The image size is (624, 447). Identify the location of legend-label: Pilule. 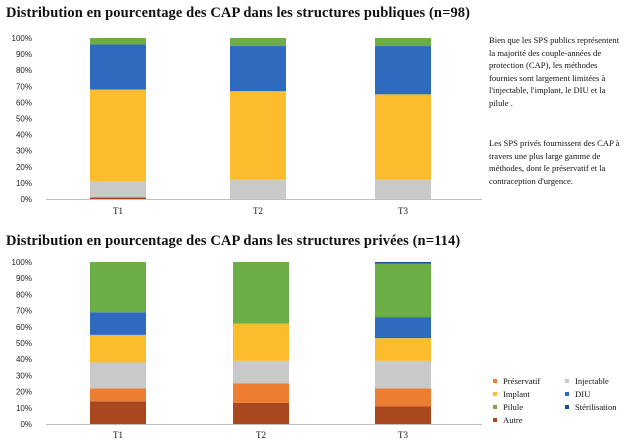
(513, 407).